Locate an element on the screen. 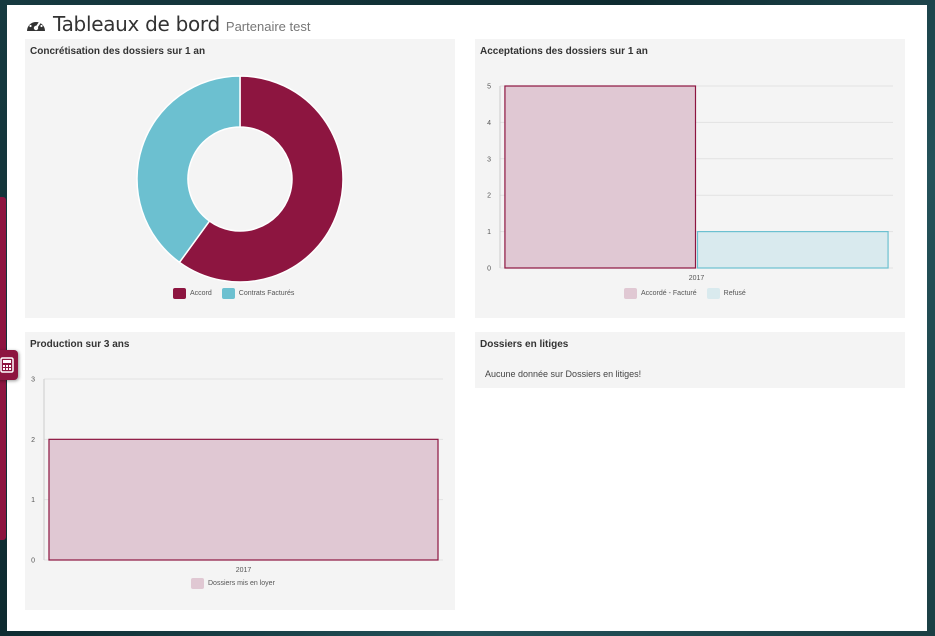  legend-label: Dossiers mis en loyer is located at coordinates (241, 583).